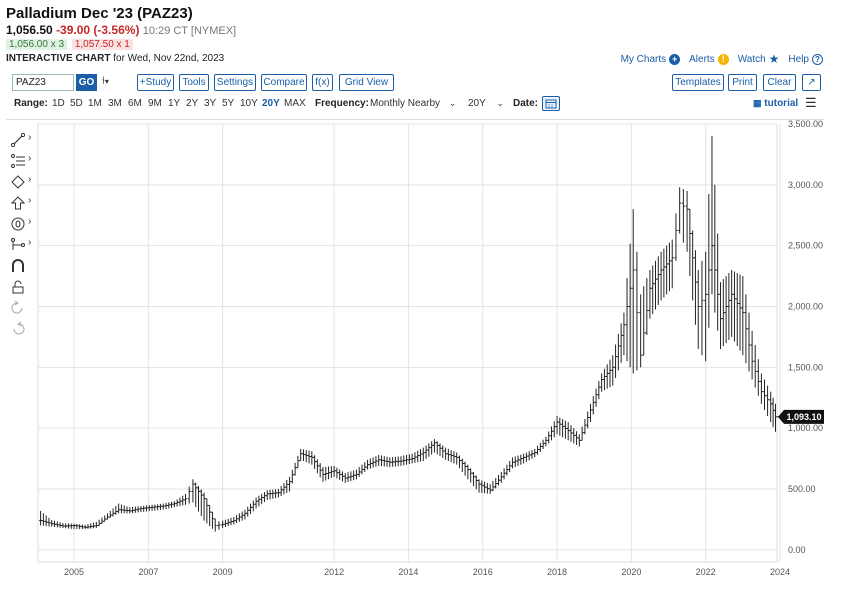  Describe the element at coordinates (22, 225) in the screenshot. I see `text-tool: ›` at that location.